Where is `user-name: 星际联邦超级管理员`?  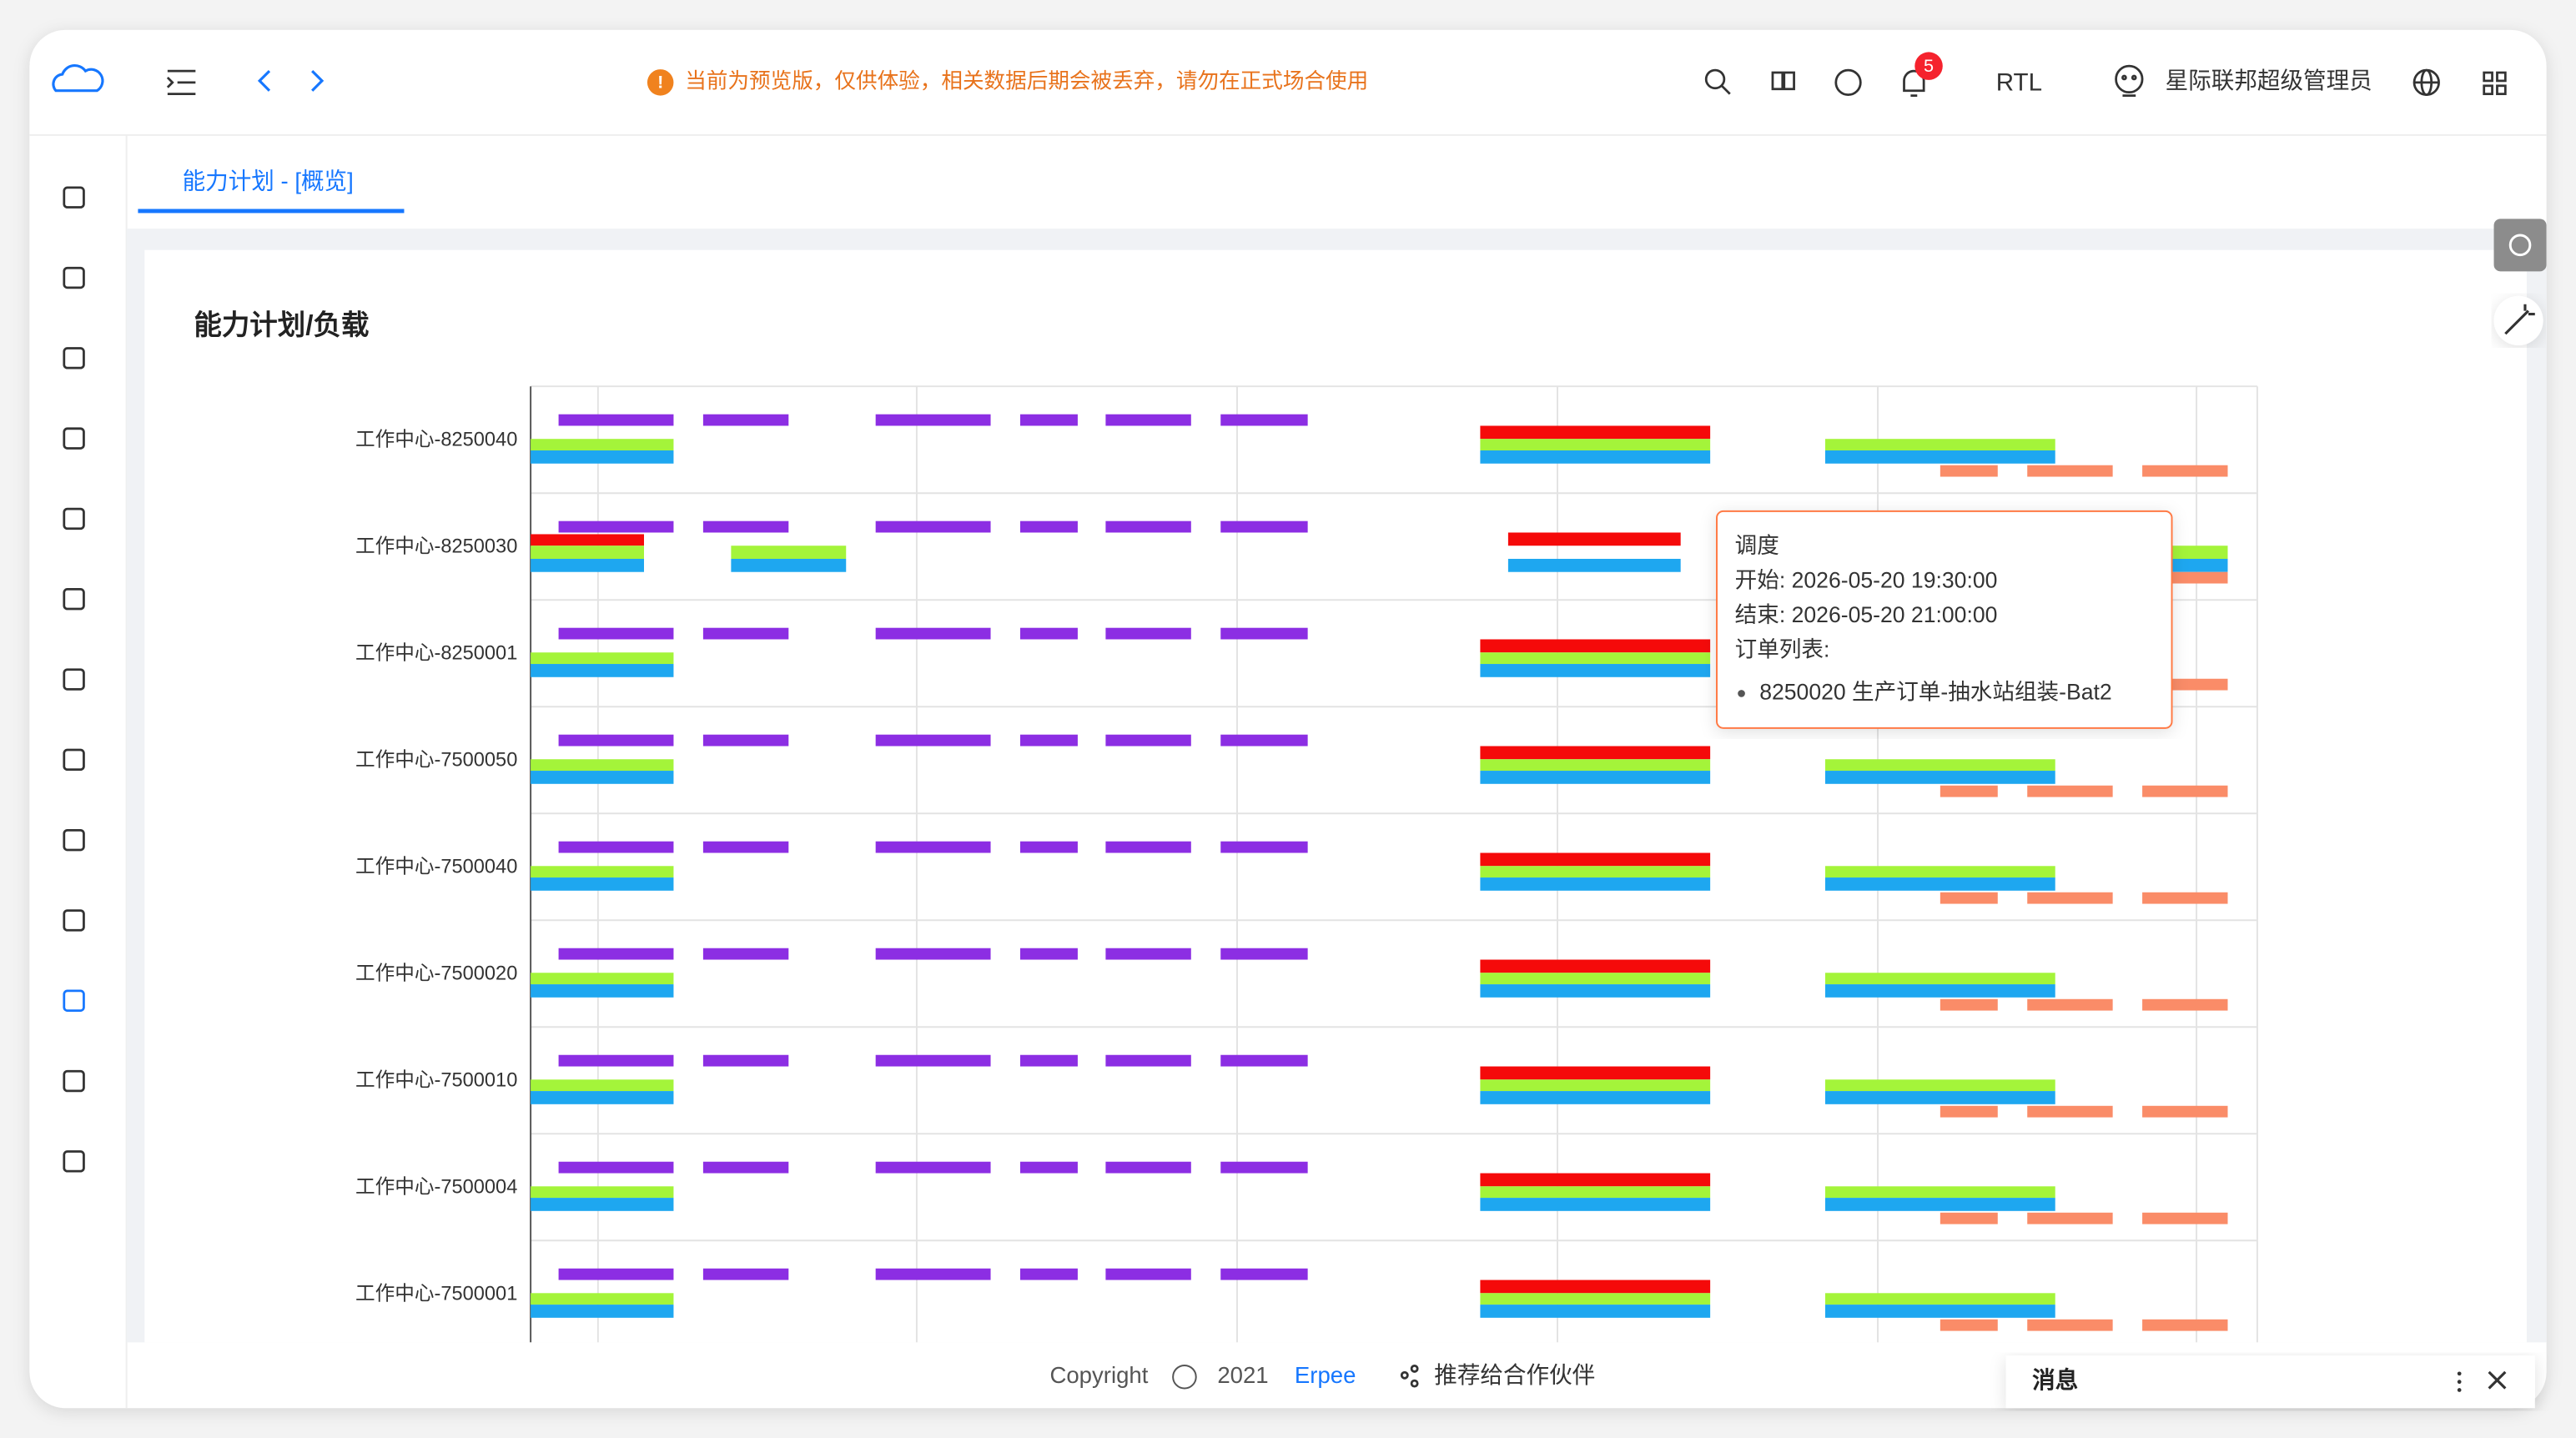 user-name: 星际联邦超级管理员 is located at coordinates (2269, 81).